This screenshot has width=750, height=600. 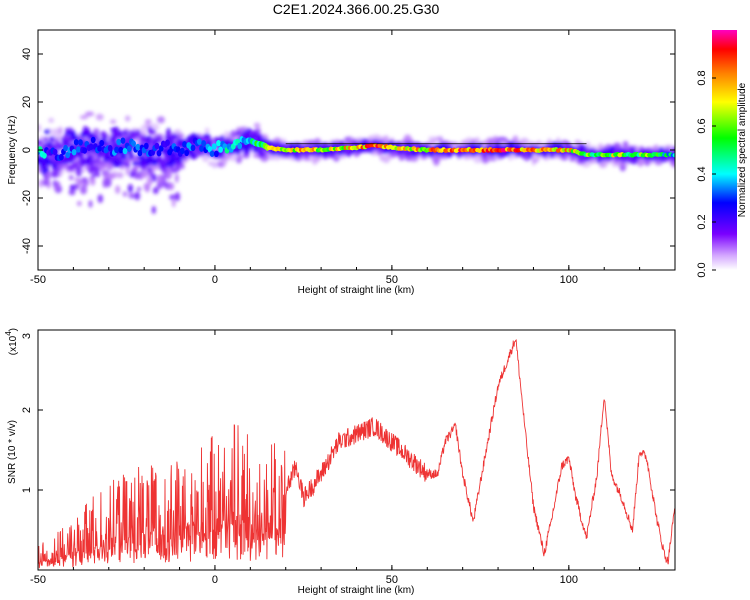 I want to click on colorbar-tick-label: 0.4, so click(x=702, y=173).